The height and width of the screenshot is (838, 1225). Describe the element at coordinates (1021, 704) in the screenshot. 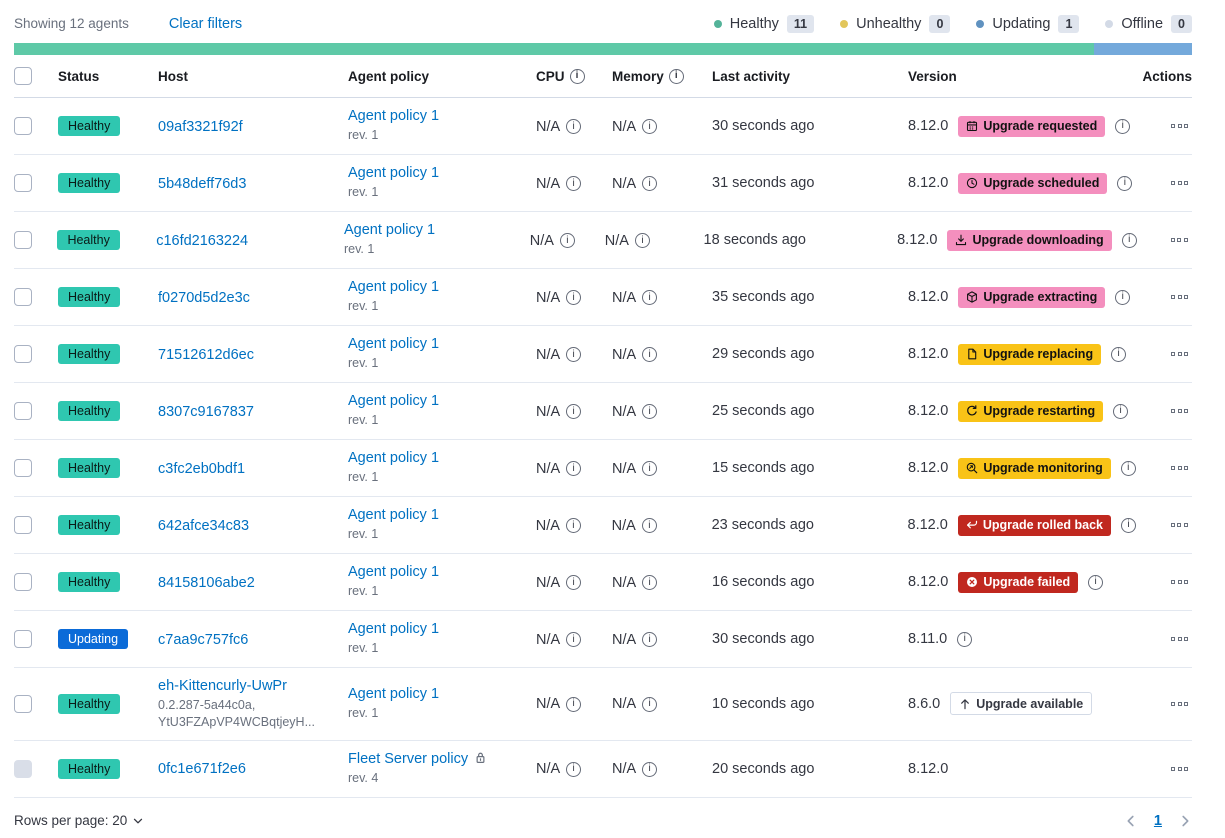

I see `upgrade-status-badge: Upgrade available` at that location.